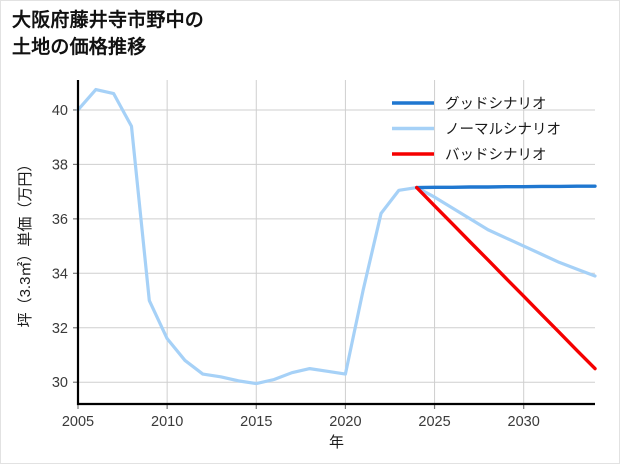  Describe the element at coordinates (301, 422) in the screenshot. I see `x-tick-labels-group: 2005 2010 2015 2020 2025 2030` at that location.